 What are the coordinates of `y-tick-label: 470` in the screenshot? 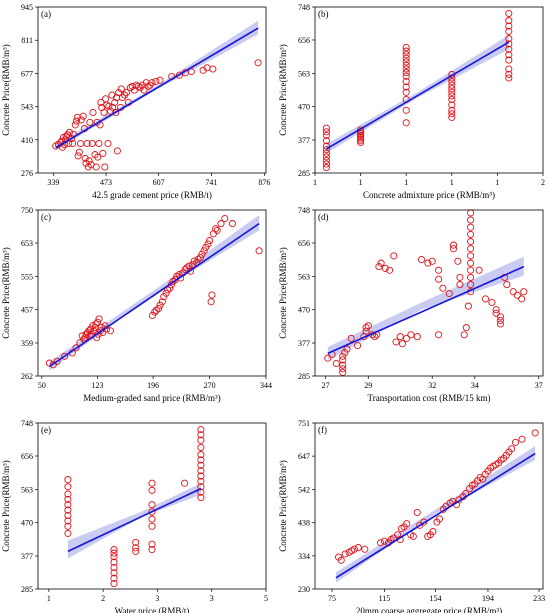 It's located at (304, 107).